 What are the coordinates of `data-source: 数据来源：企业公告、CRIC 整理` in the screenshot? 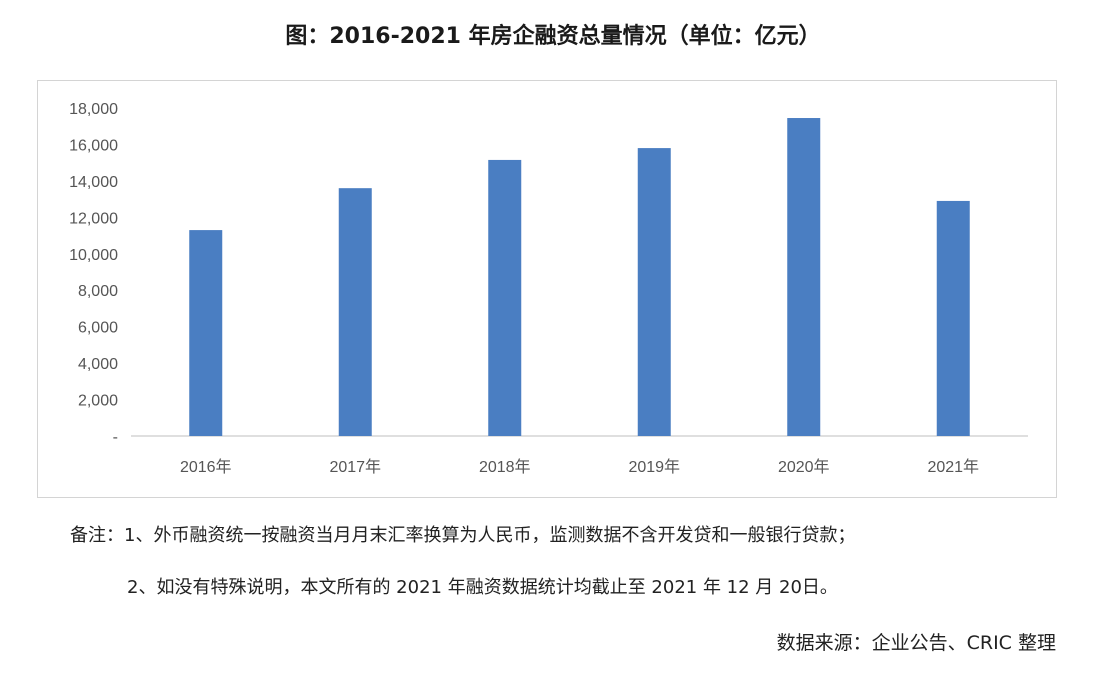 It's located at (916, 643).